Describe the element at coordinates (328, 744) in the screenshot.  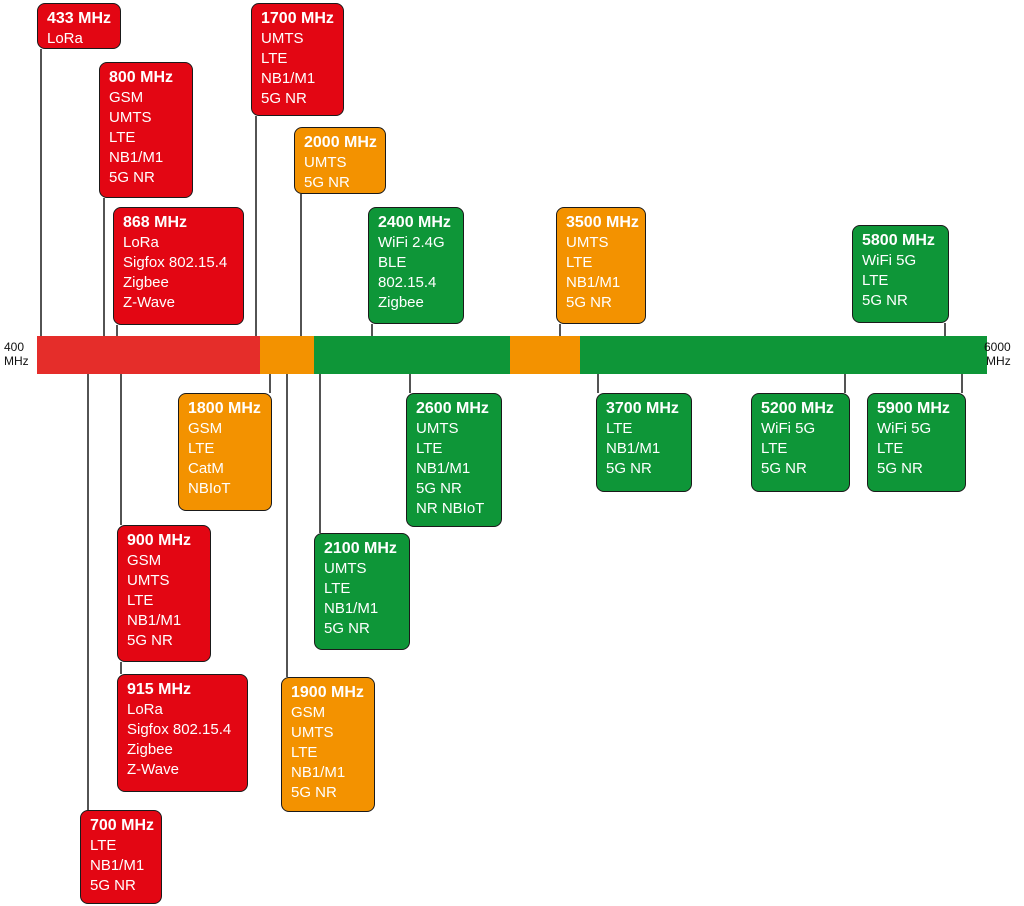
I see `band-box-1900-mhz: 1900 MHz GSM UMTS LTE NB1/M1 5G NR` at that location.